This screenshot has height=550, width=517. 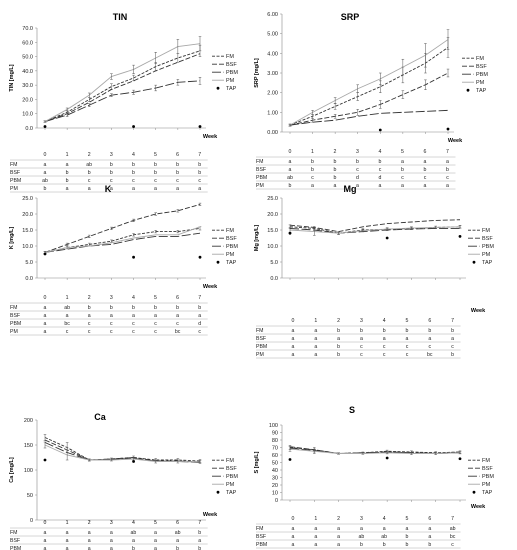 I want to click on legend-label: TAP, so click(x=481, y=91).